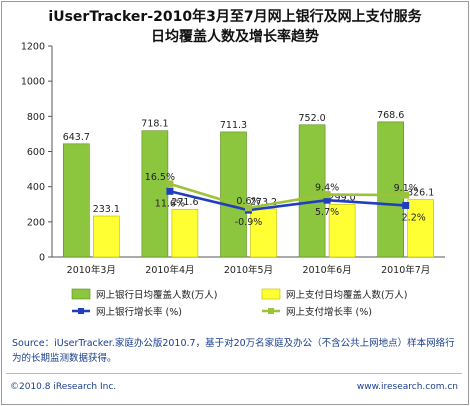  What do you see at coordinates (156, 295) in the screenshot?
I see `legend-label-bar-0: 网上银行日均覆盖人数(万人)` at bounding box center [156, 295].